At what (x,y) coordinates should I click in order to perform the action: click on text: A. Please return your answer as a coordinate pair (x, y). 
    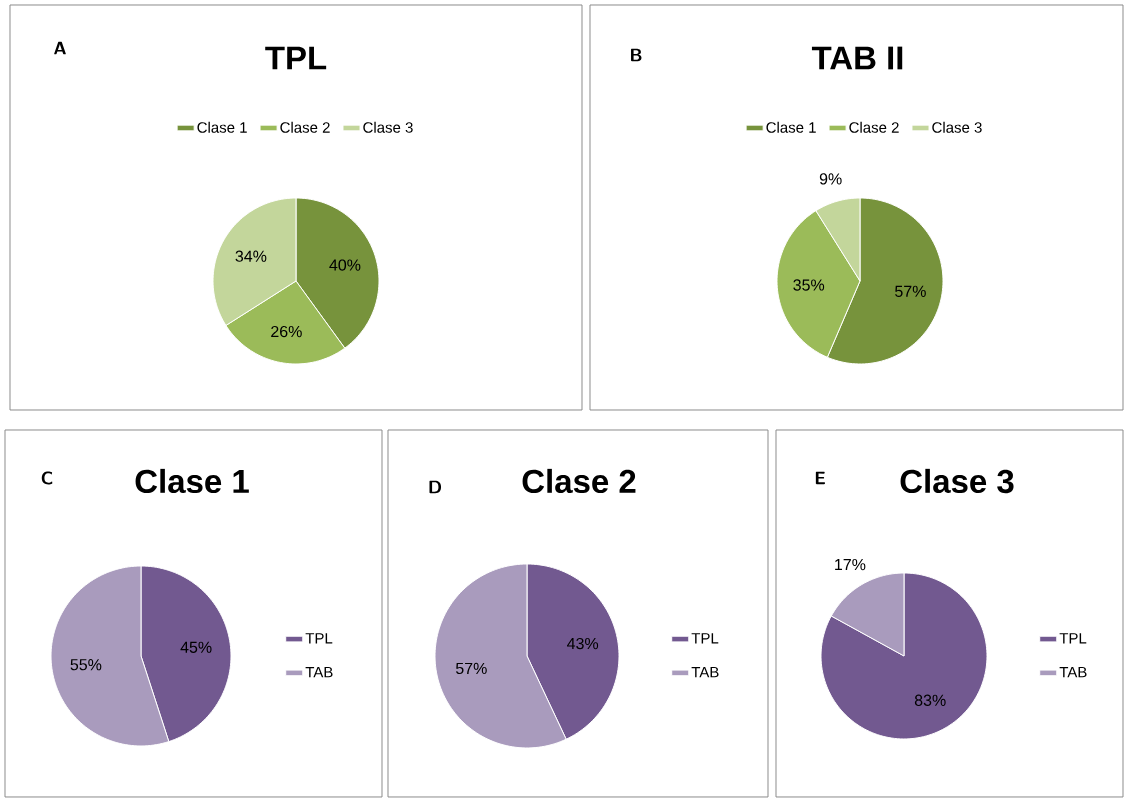
    Looking at the image, I should click on (60, 48).